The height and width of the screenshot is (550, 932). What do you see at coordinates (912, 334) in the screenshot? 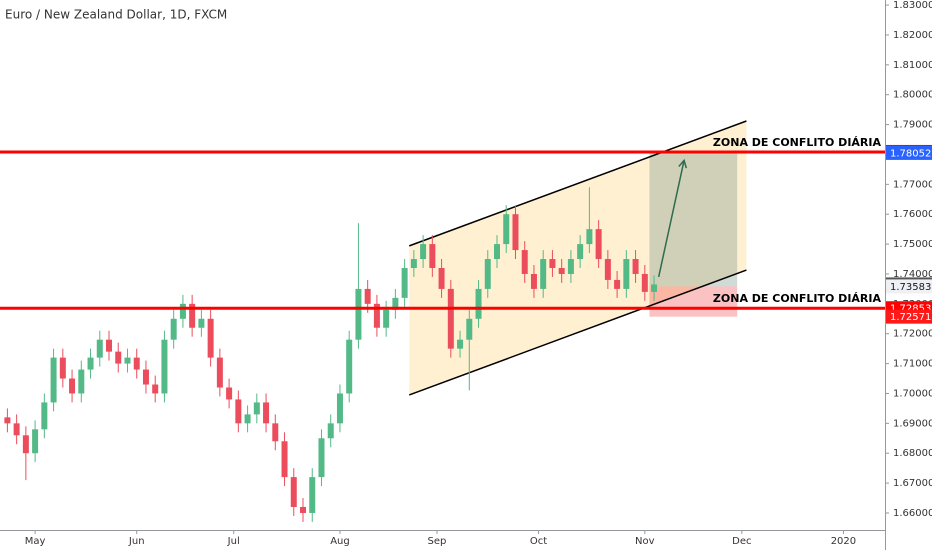
I see `y-tick-label: 1.72000` at bounding box center [912, 334].